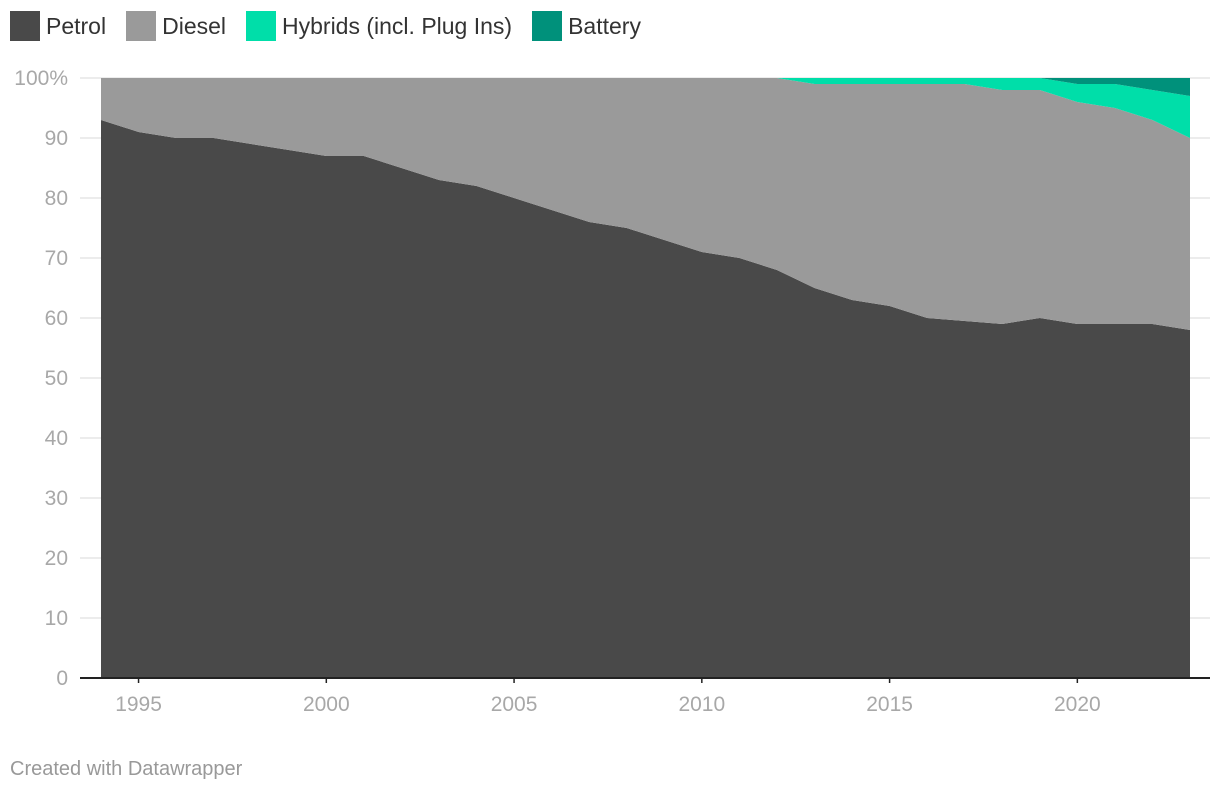 This screenshot has width=1220, height=796. Describe the element at coordinates (261, 26) in the screenshot. I see `legend-swatch-hybrids` at that location.